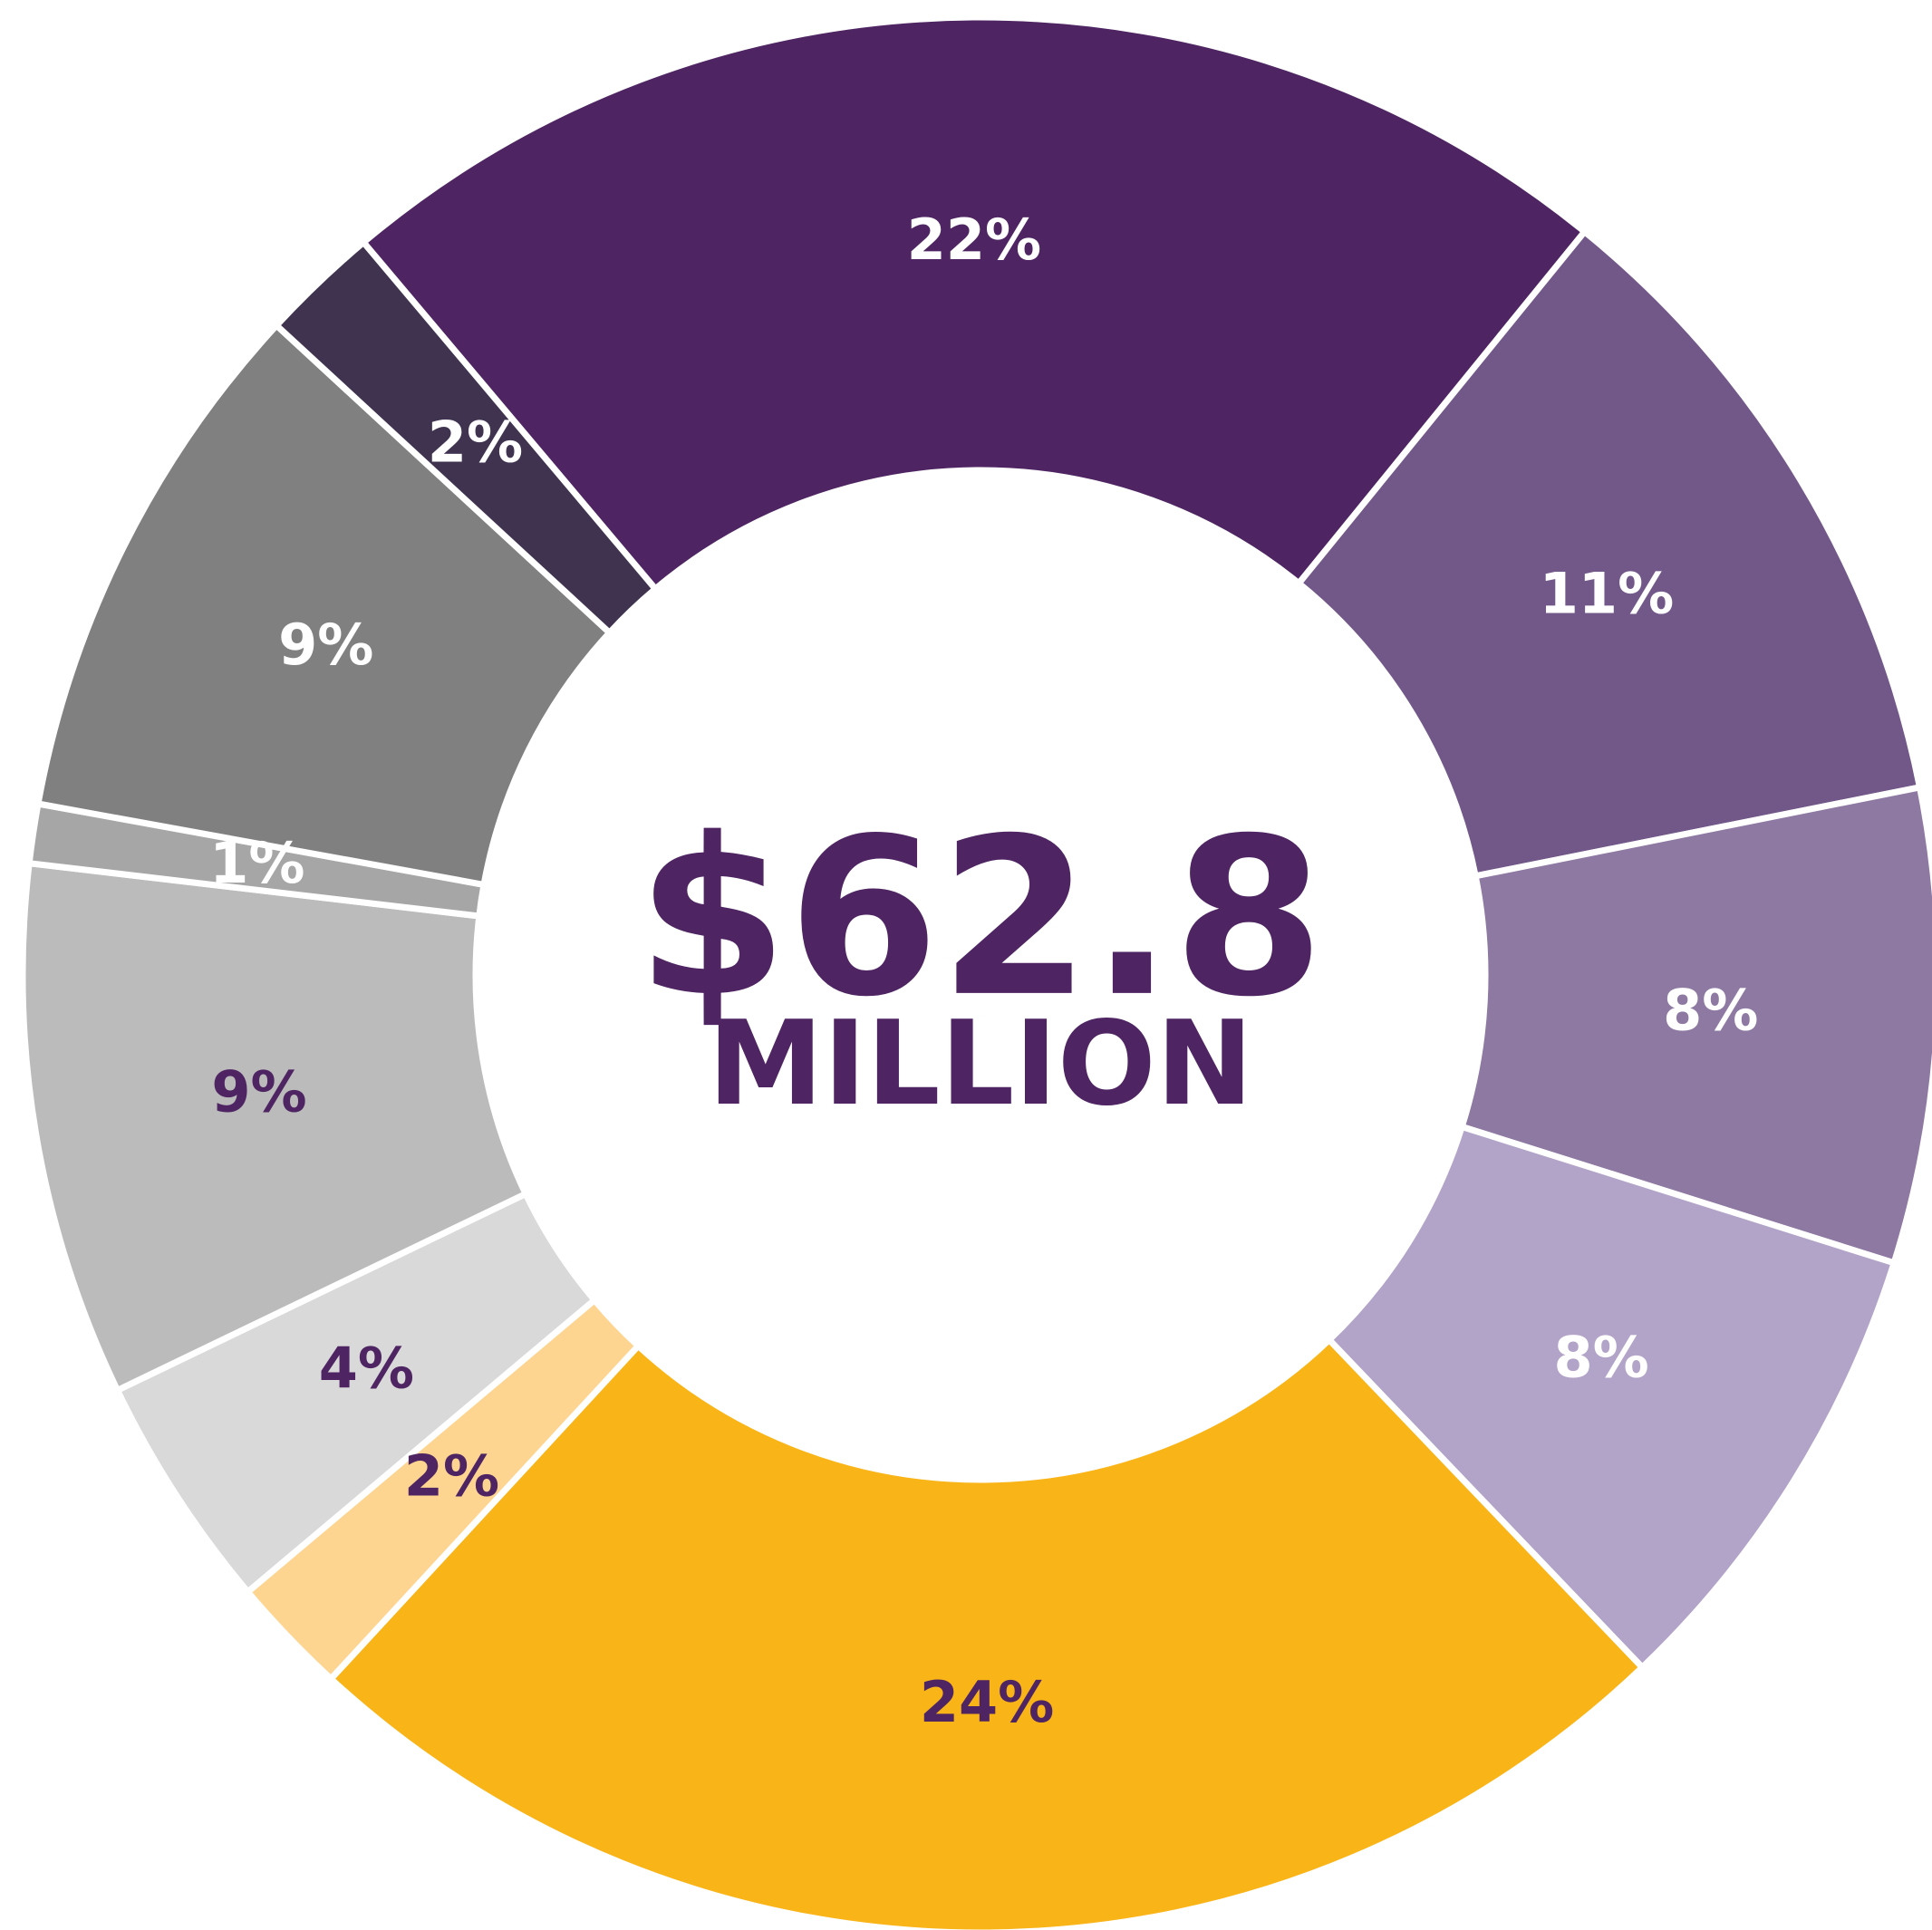  Describe the element at coordinates (980, 918) in the screenshot. I see `center-title: $62.8` at that location.